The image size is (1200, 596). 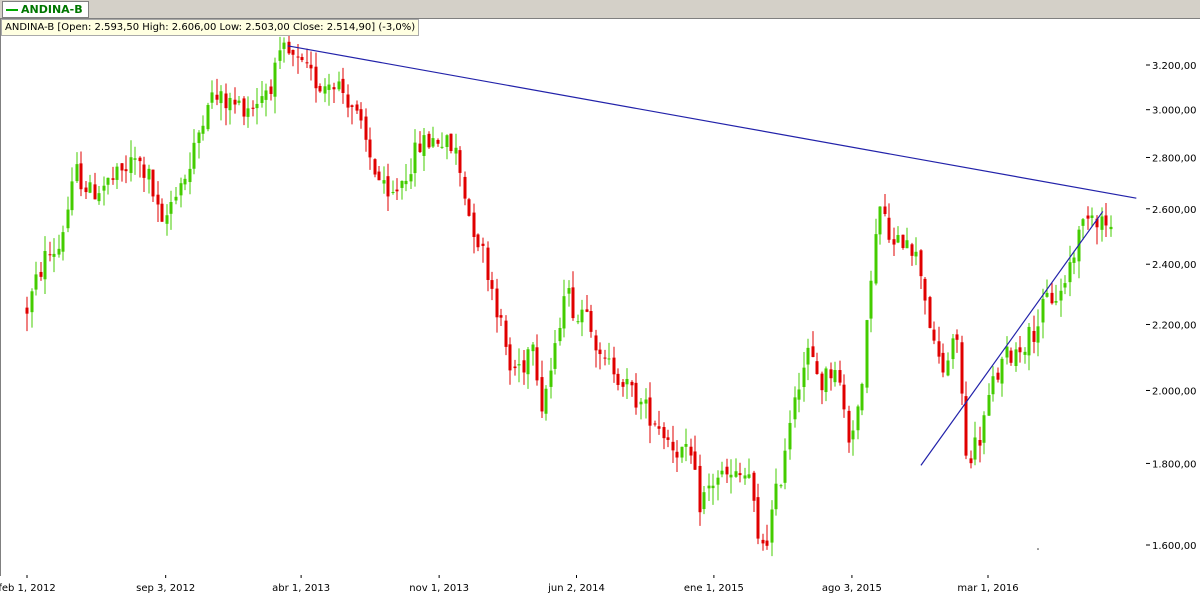 What do you see at coordinates (1173, 297) in the screenshot?
I see `price-axis-panel` at bounding box center [1173, 297].